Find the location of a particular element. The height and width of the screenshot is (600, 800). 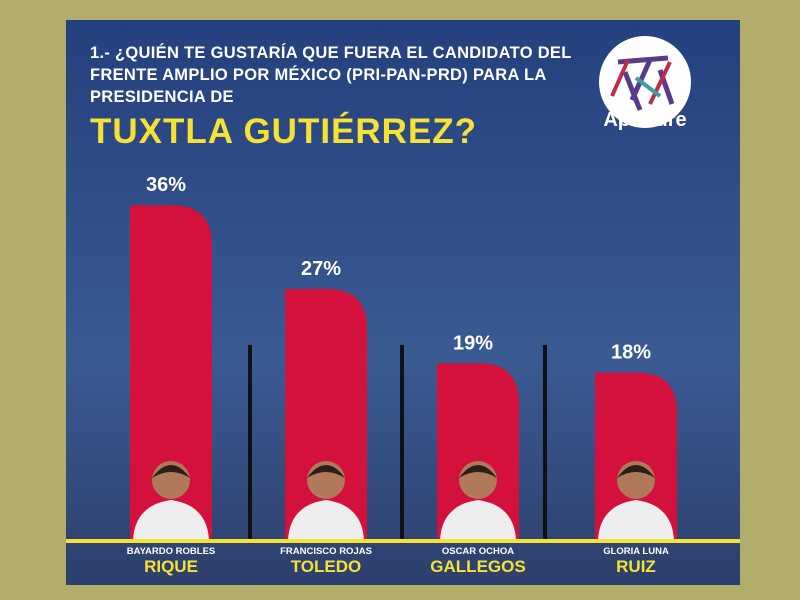

candidate-given: FRANCISCO ROJAS is located at coordinates (326, 551).